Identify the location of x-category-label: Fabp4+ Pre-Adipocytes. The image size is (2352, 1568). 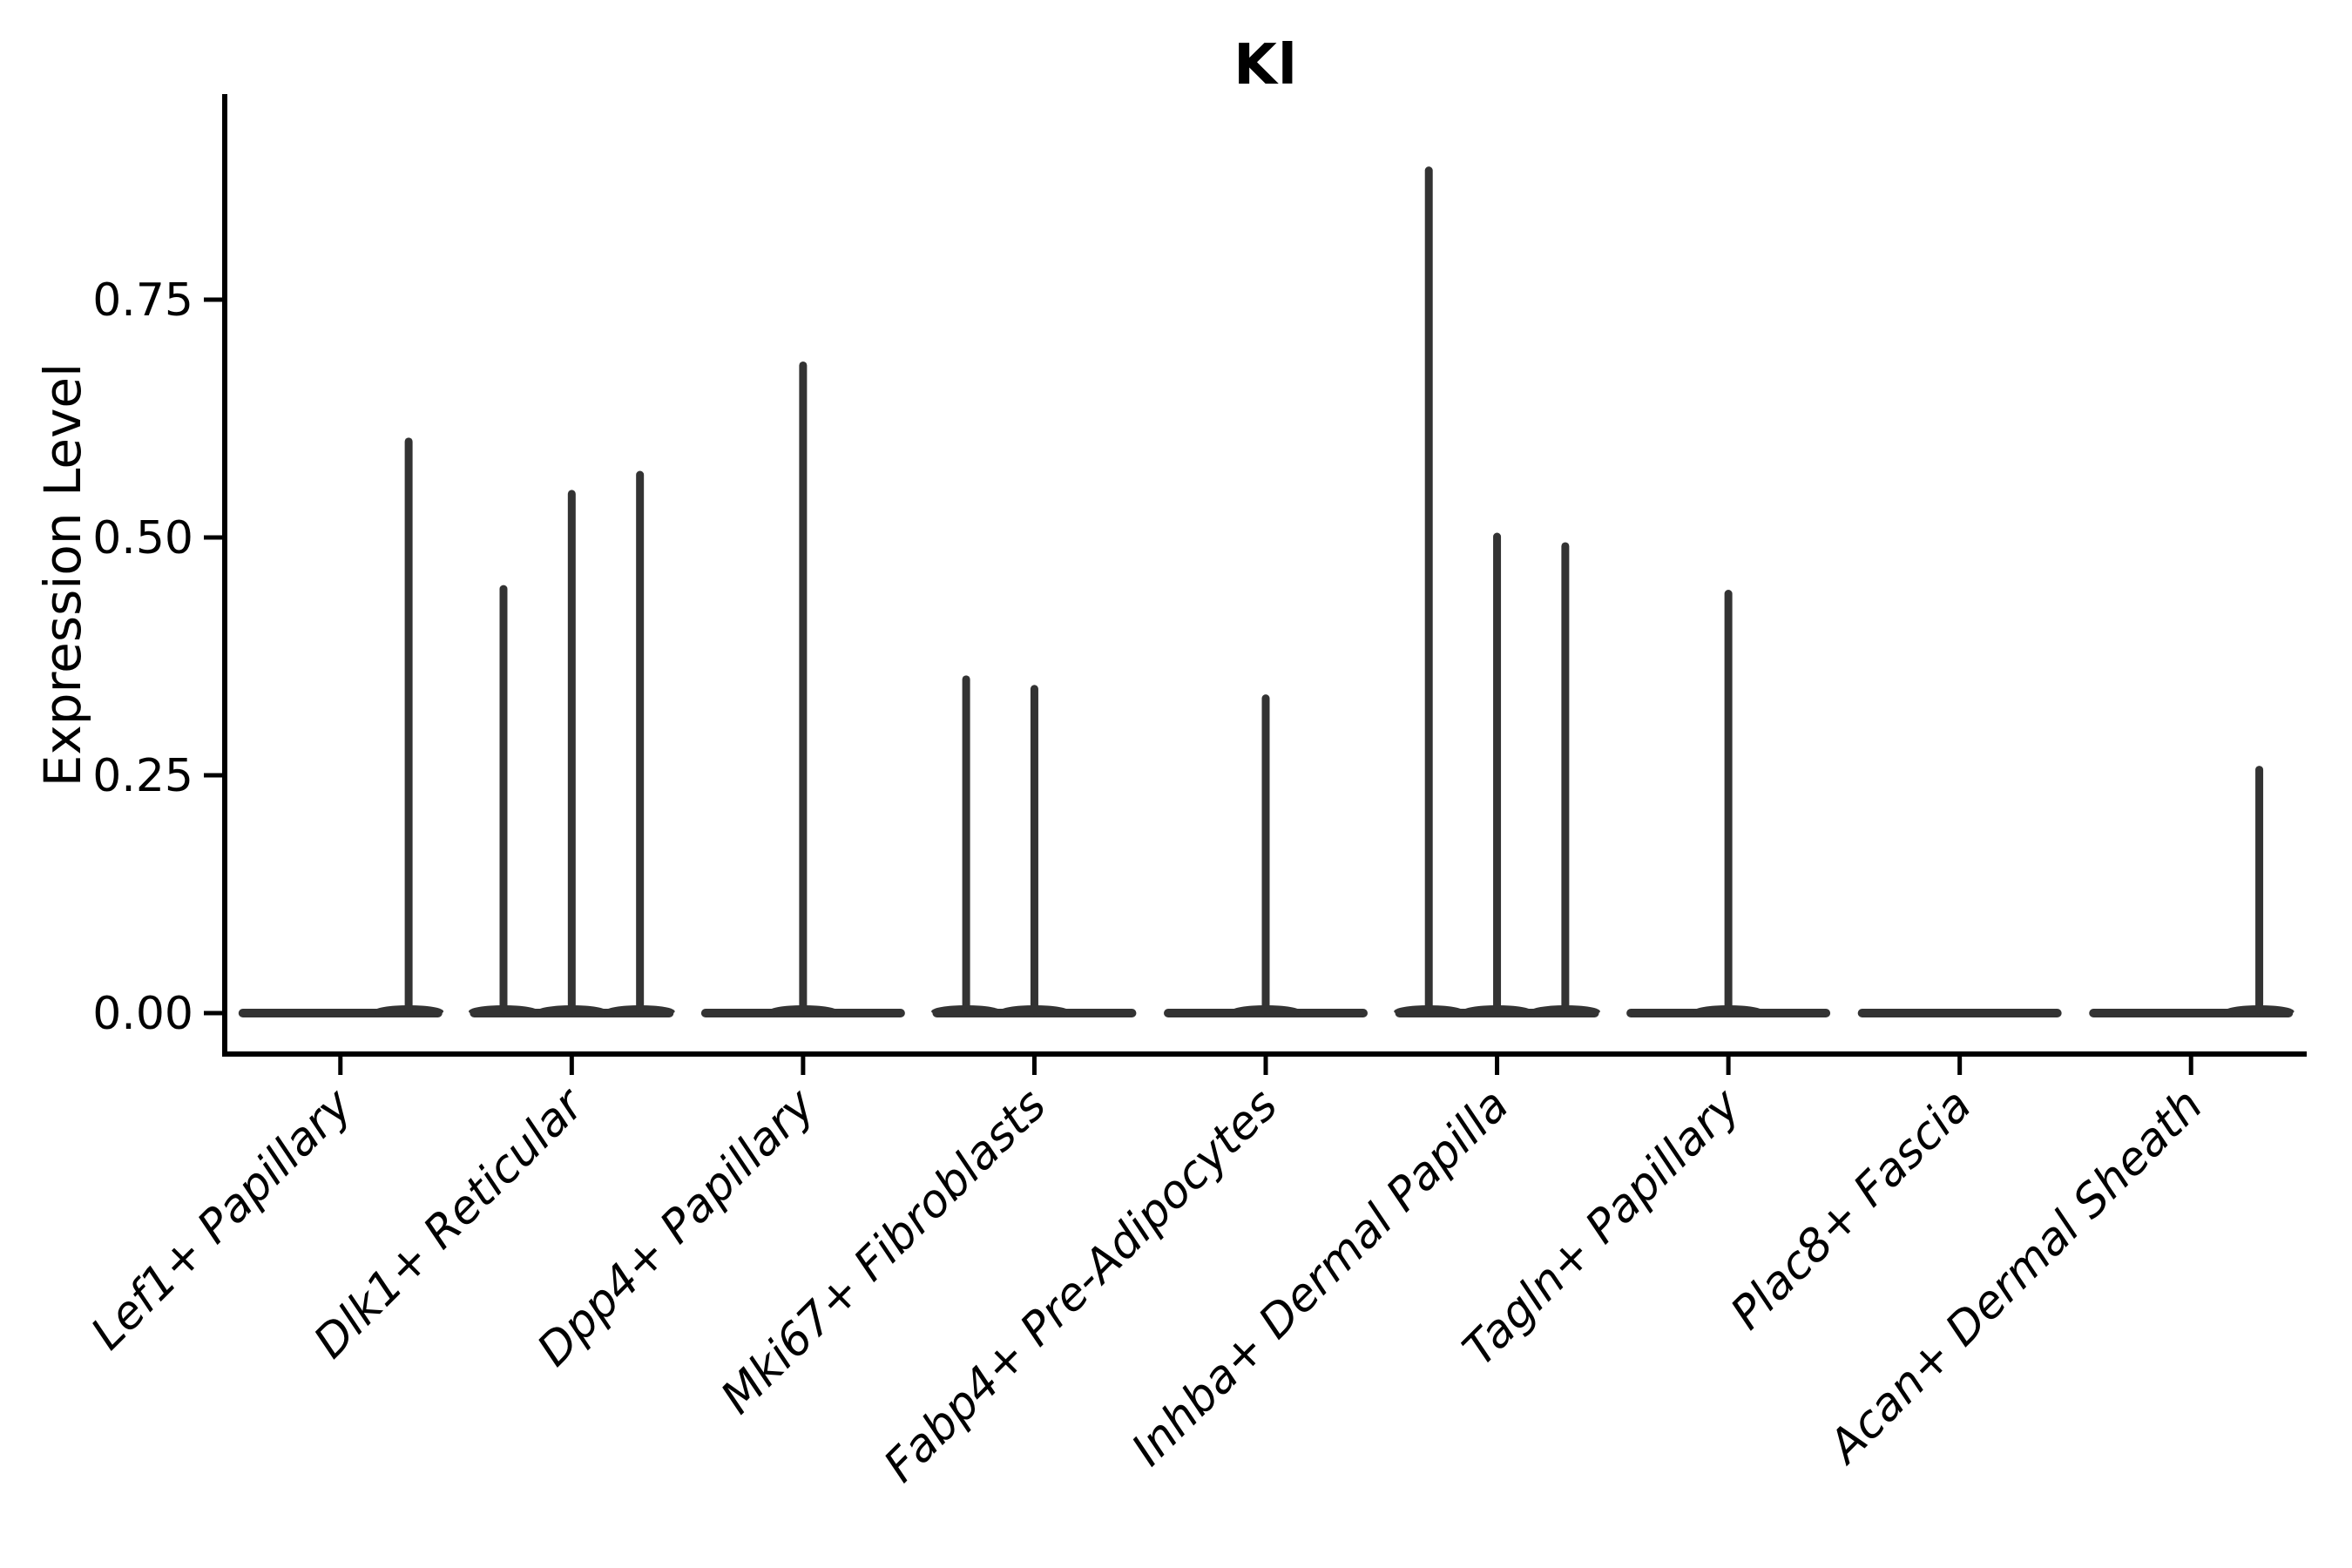
(1081, 1286).